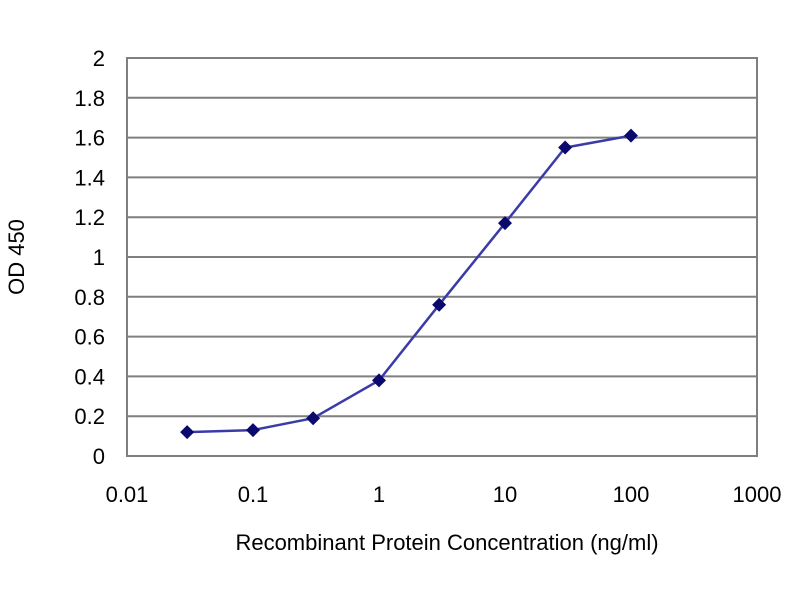  What do you see at coordinates (89, 98) in the screenshot?
I see `y-tick-label-9: 1.8` at bounding box center [89, 98].